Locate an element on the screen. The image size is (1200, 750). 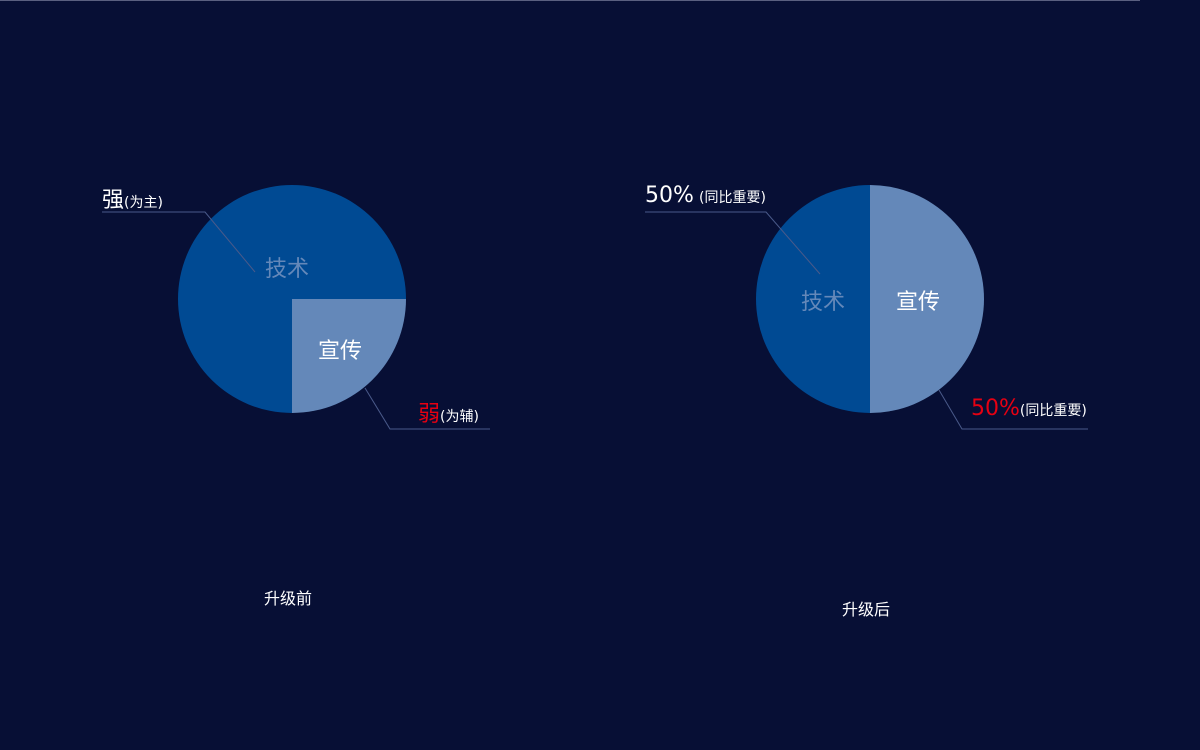
leader-line-after-promo is located at coordinates (1013, 409).